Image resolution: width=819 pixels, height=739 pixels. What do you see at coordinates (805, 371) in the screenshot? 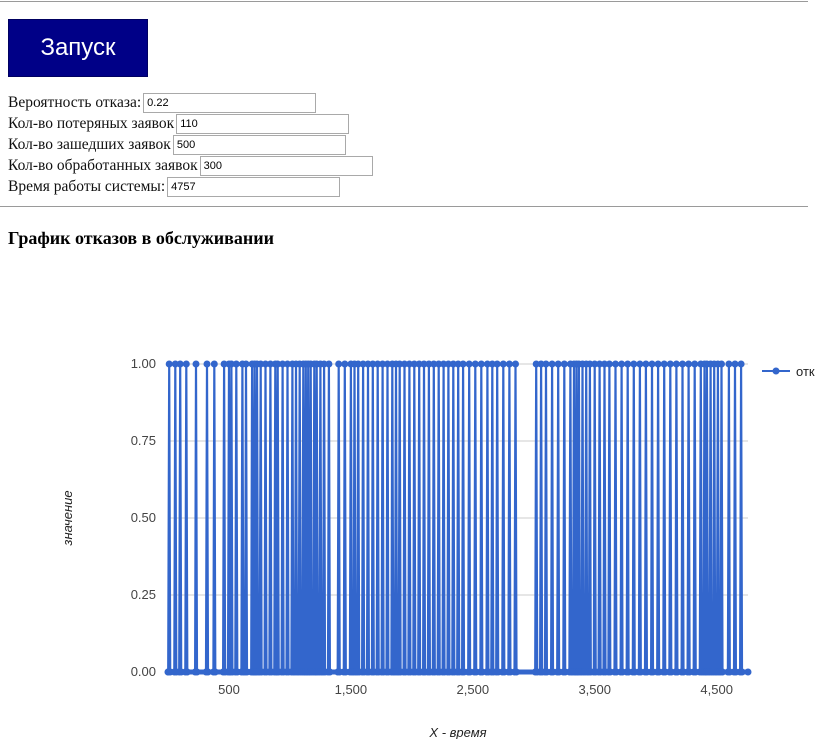
I see `legend-label-otk: отк` at bounding box center [805, 371].